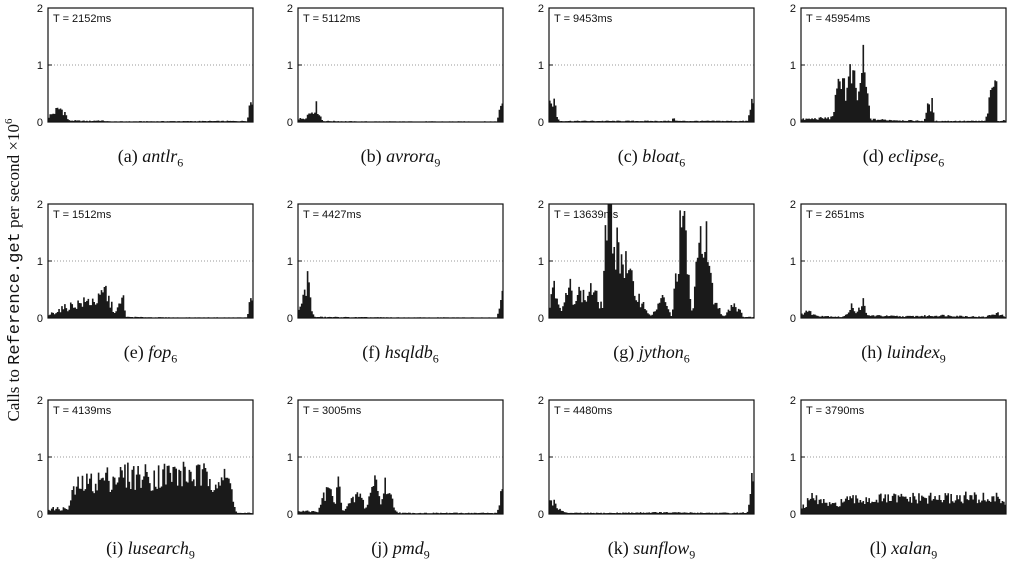  I want to click on panel-caption-pmd: (j) pmd9, so click(401, 550).